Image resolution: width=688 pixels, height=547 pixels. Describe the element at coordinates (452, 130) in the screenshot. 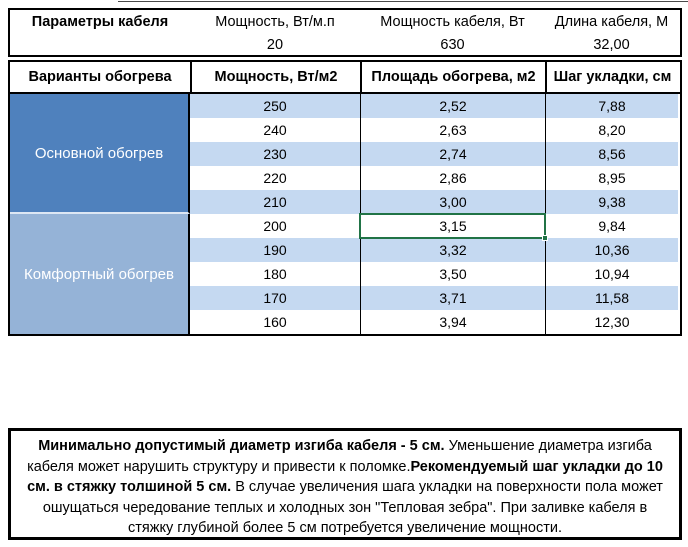

I see `value-cell: 2,63` at that location.